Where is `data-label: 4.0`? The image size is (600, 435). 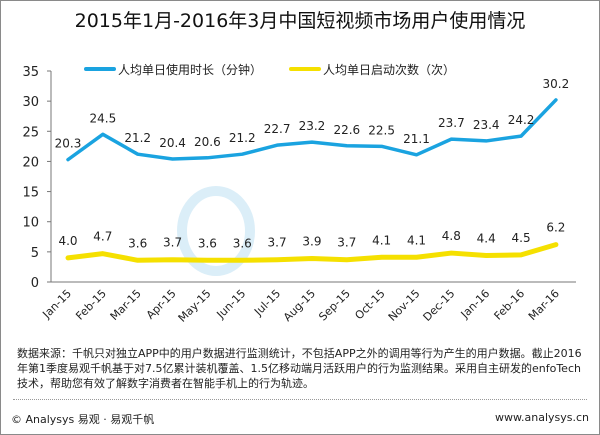
data-label: 4.0 is located at coordinates (67, 241).